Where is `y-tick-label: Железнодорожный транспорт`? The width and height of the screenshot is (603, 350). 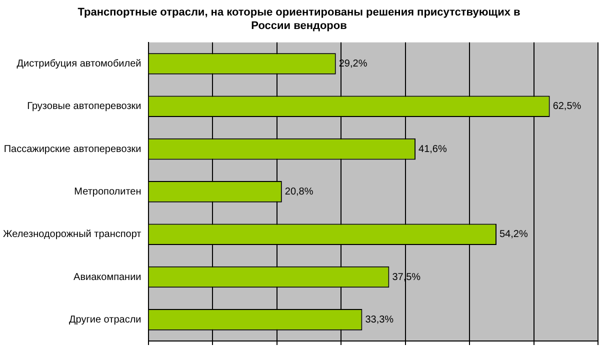 y-tick-label: Железнодорожный транспорт is located at coordinates (72, 234).